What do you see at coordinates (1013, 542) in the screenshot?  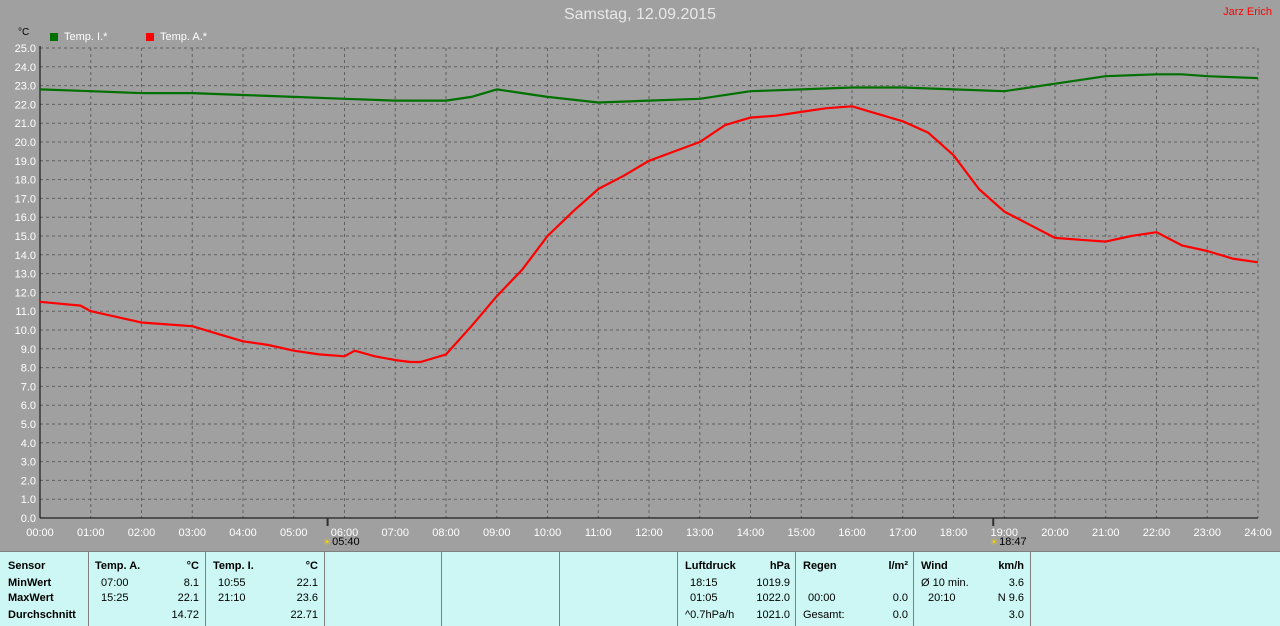 I see `sunset-time: 18:47` at bounding box center [1013, 542].